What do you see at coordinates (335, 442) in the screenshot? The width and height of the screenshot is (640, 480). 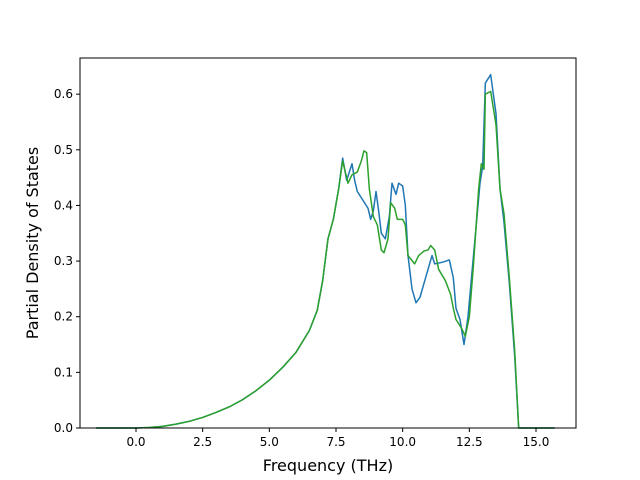 I see `x-tick-label: 7.5` at bounding box center [335, 442].